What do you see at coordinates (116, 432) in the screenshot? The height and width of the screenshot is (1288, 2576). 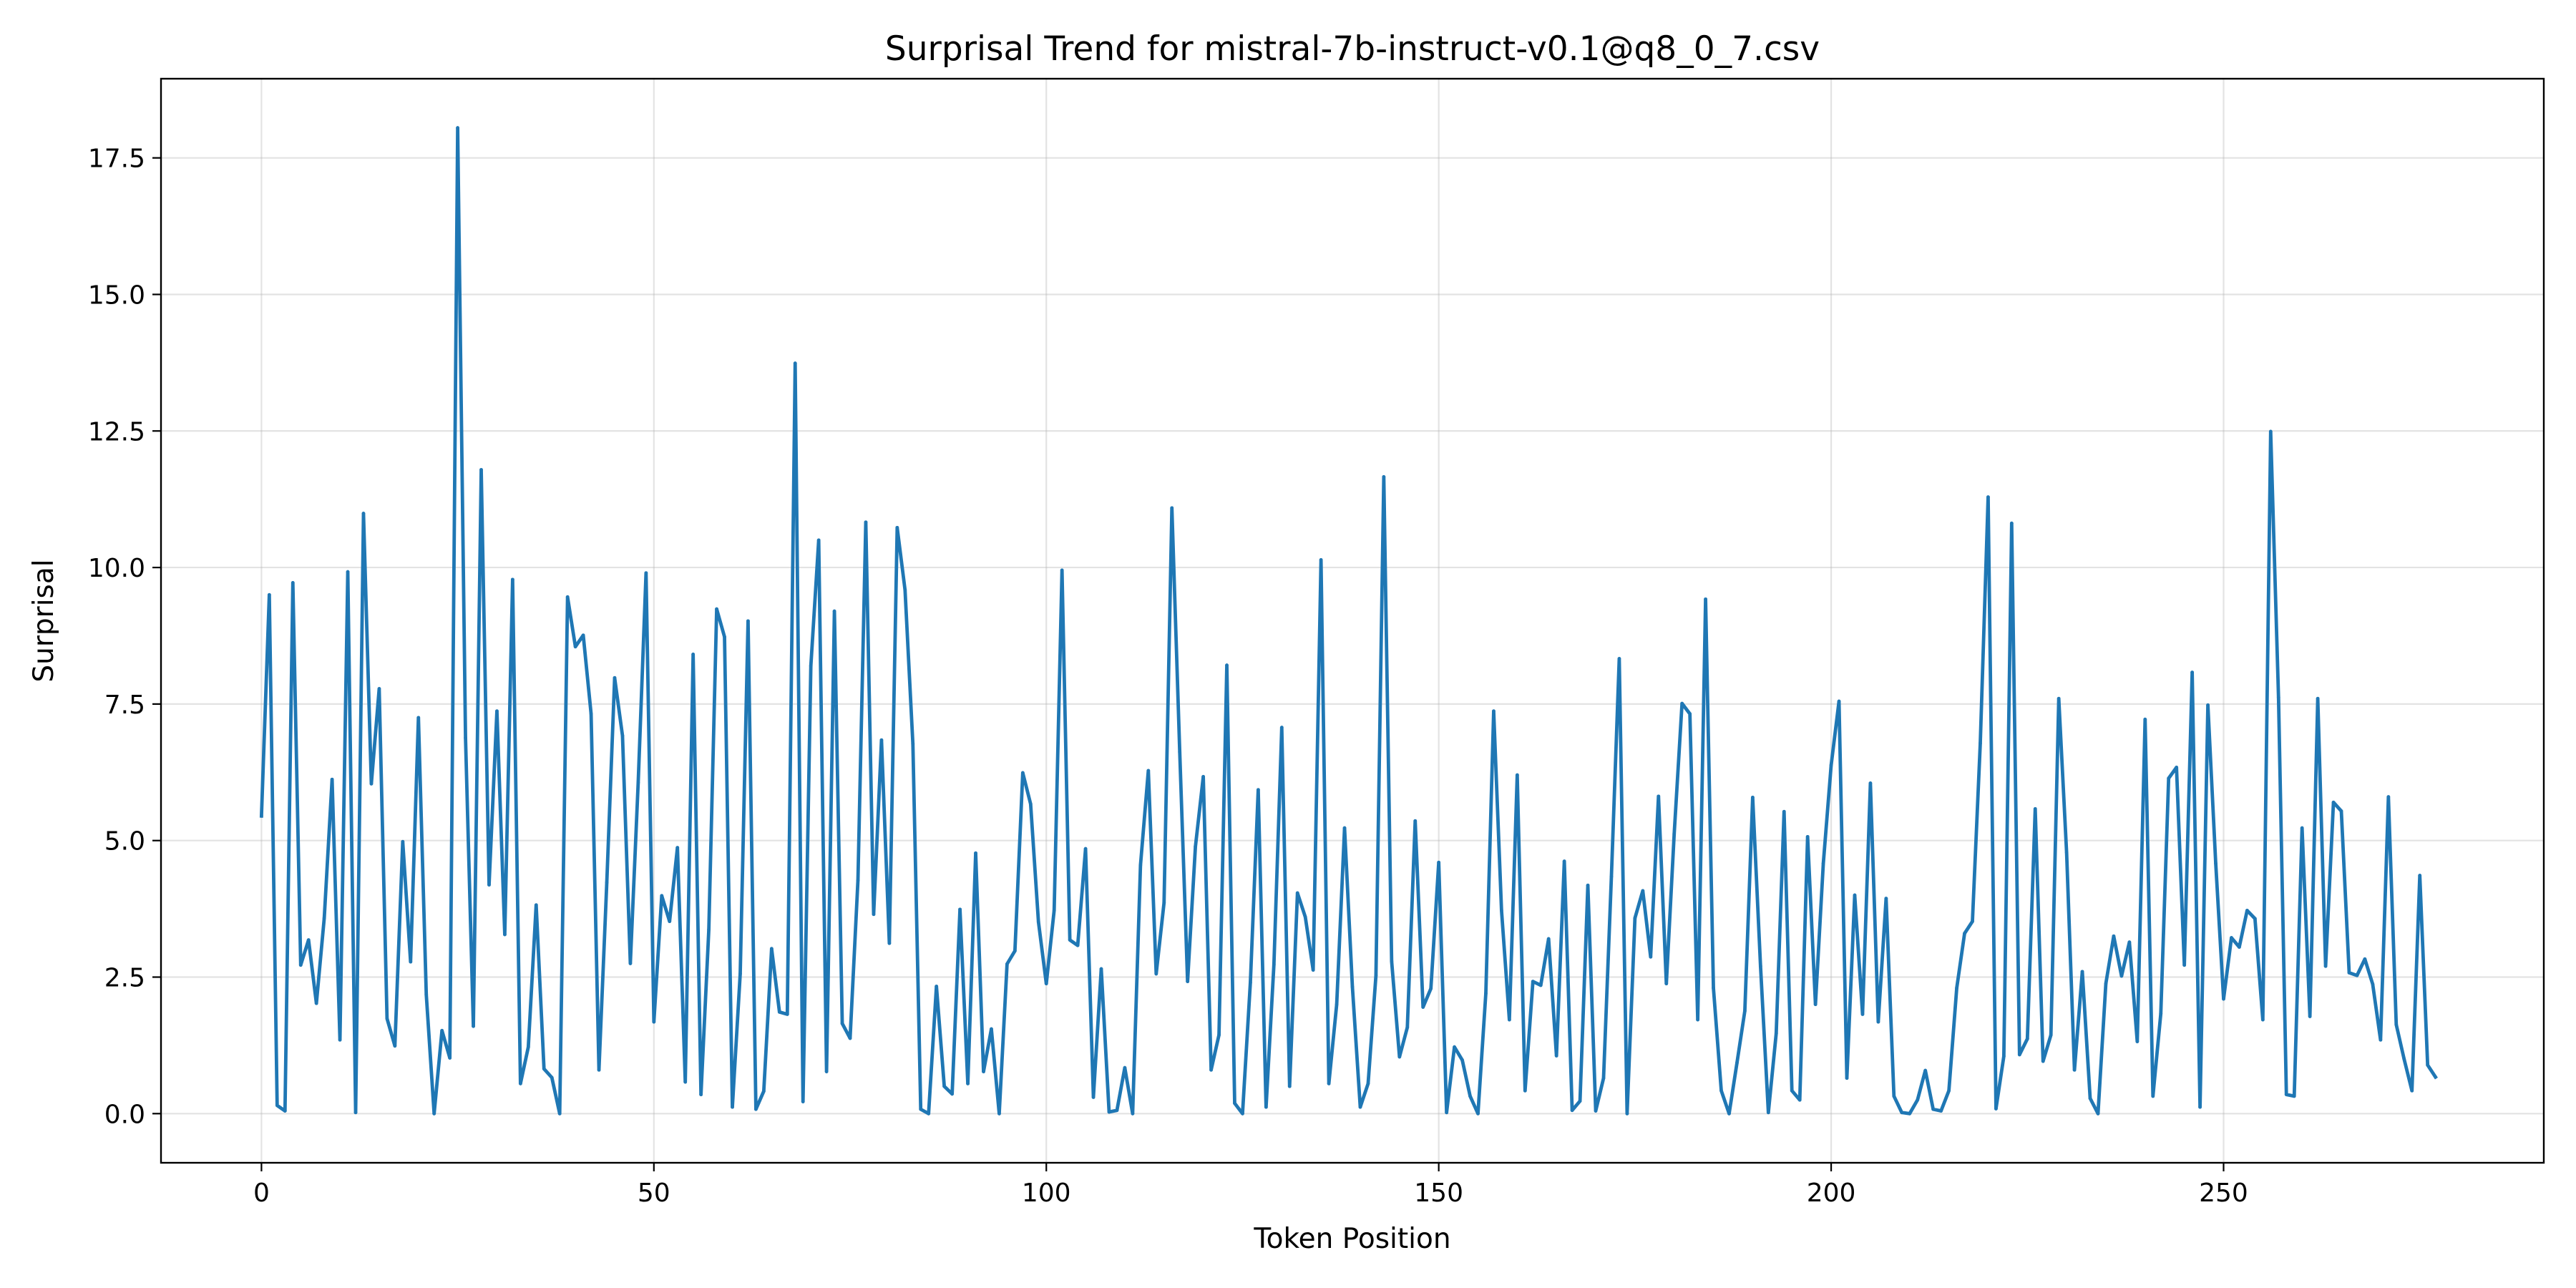 I see `y-tick-label: 12.5` at bounding box center [116, 432].